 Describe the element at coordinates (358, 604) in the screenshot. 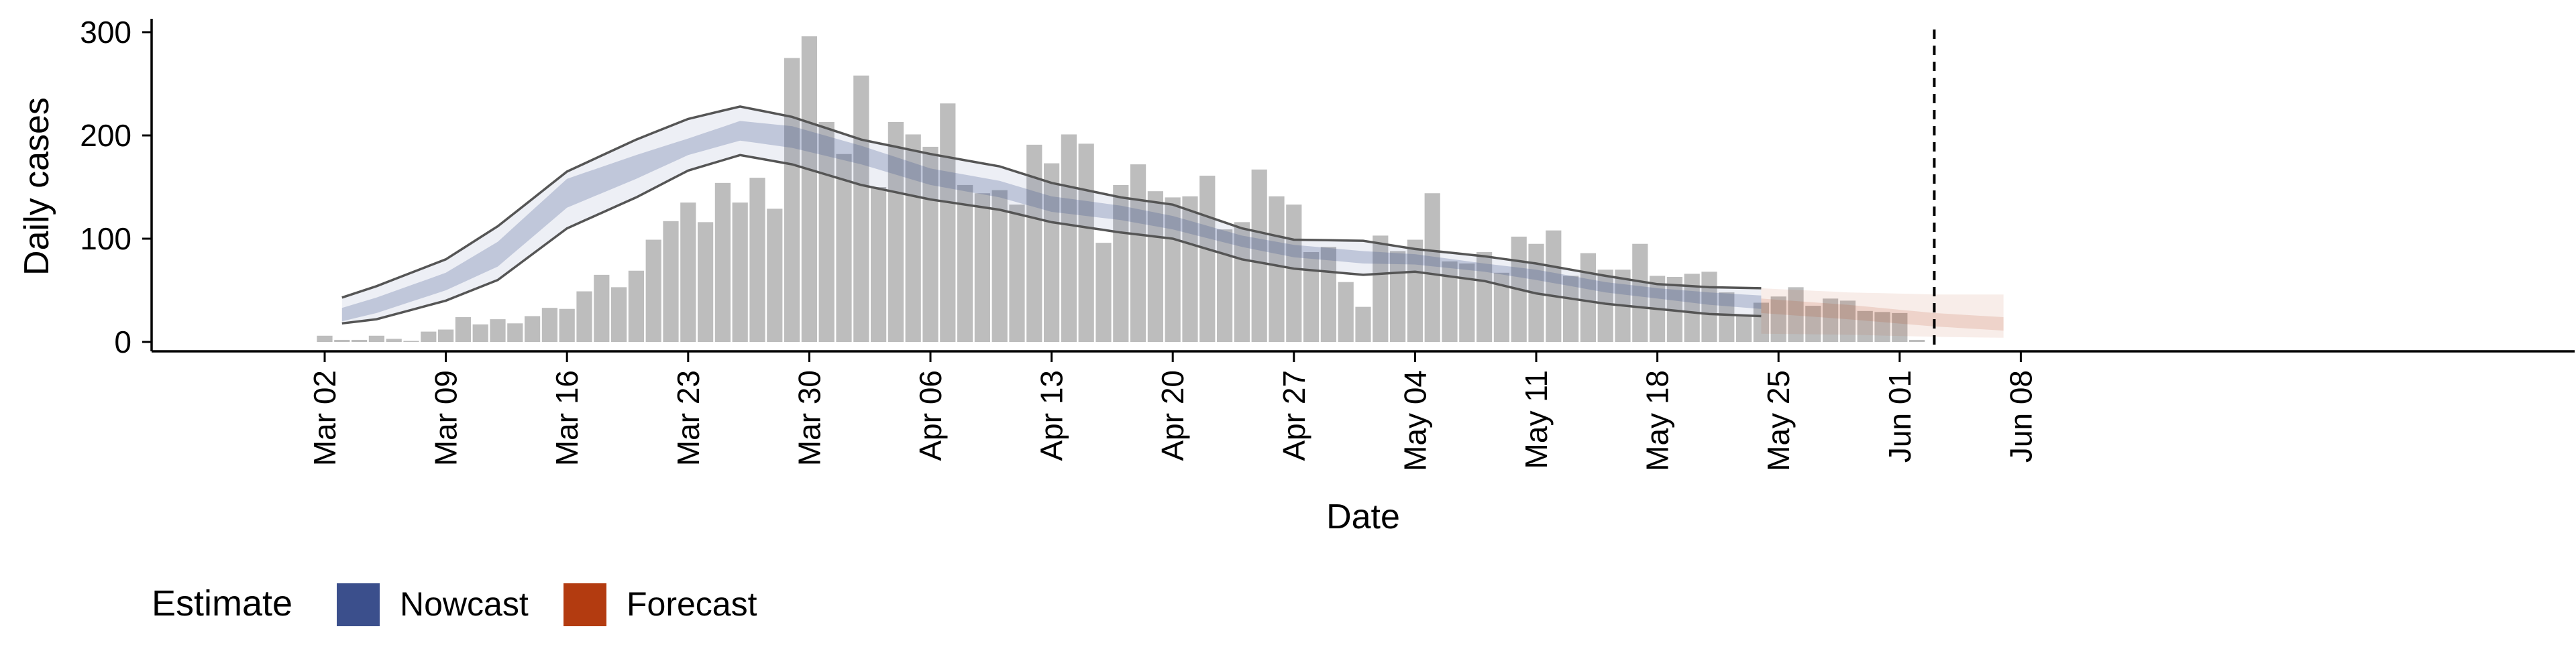

I see `legend-swatch-nowcast` at that location.